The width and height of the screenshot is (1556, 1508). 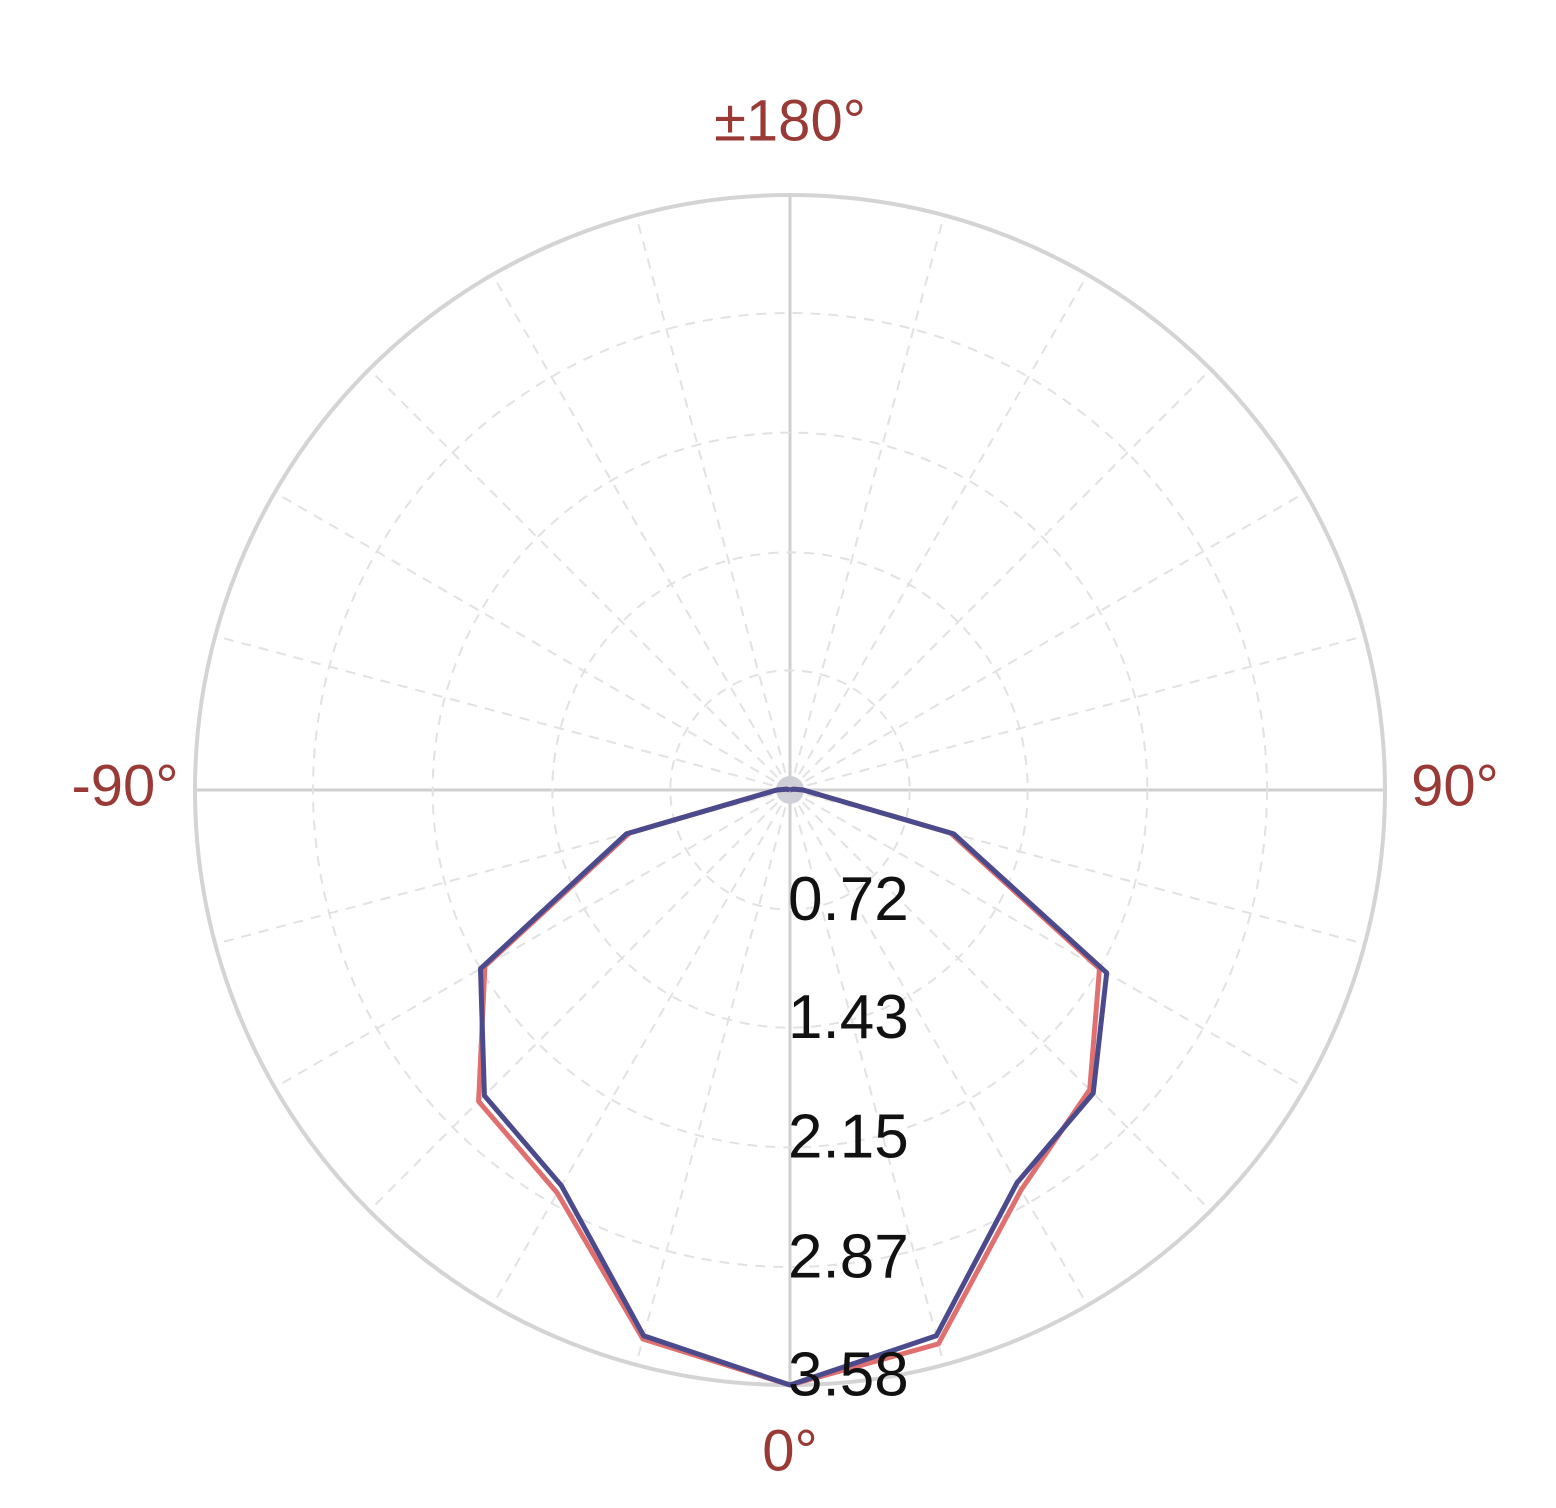 What do you see at coordinates (789, 1450) in the screenshot?
I see `theta-tick-label: 0°` at bounding box center [789, 1450].